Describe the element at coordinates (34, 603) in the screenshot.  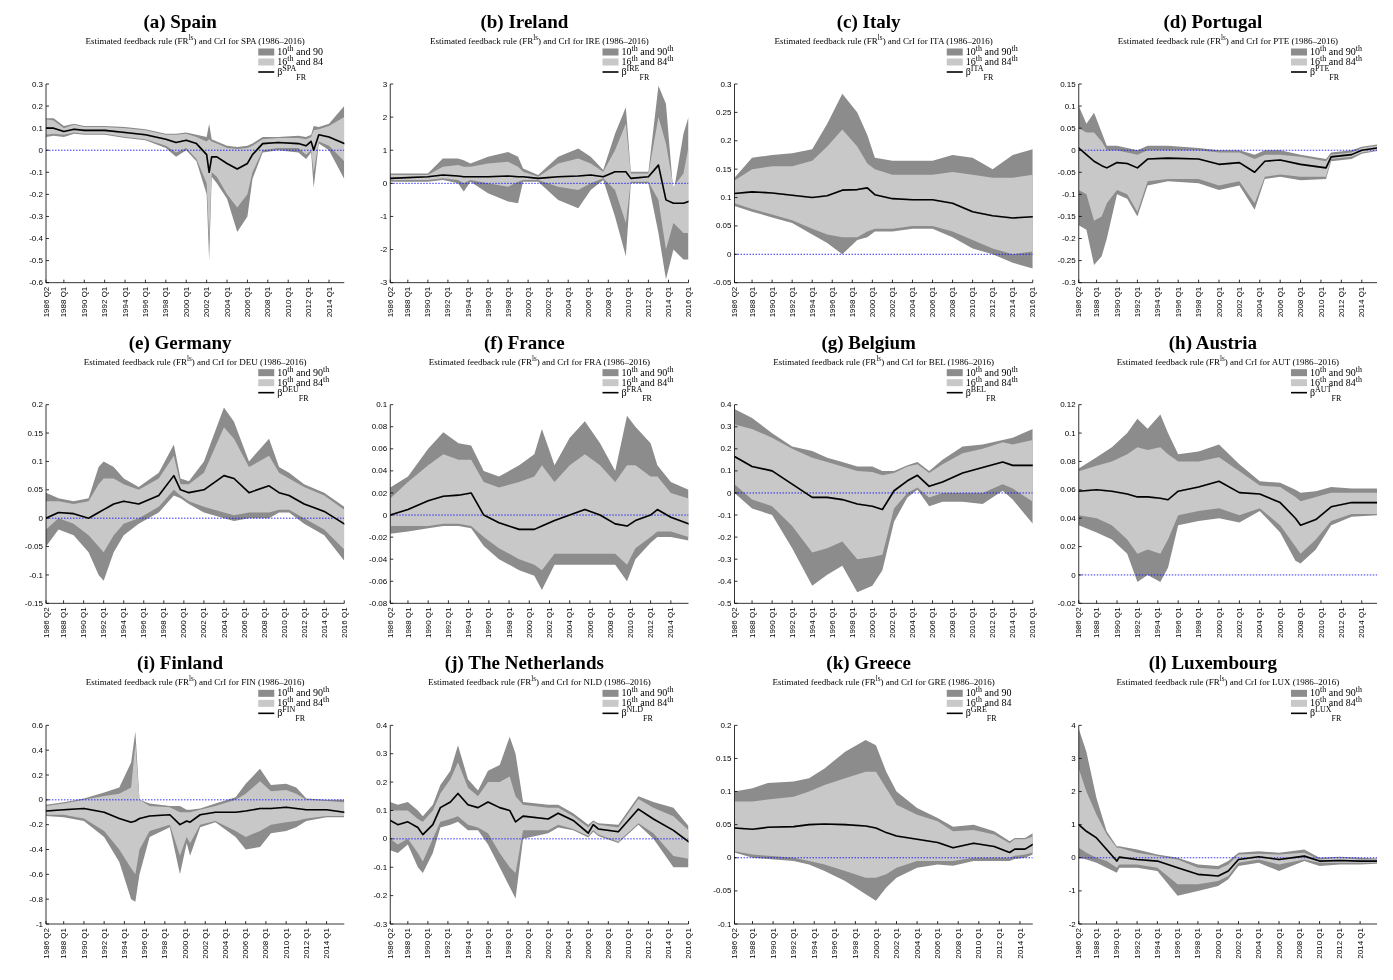
I see `y-tick-label: -0.15` at that location.